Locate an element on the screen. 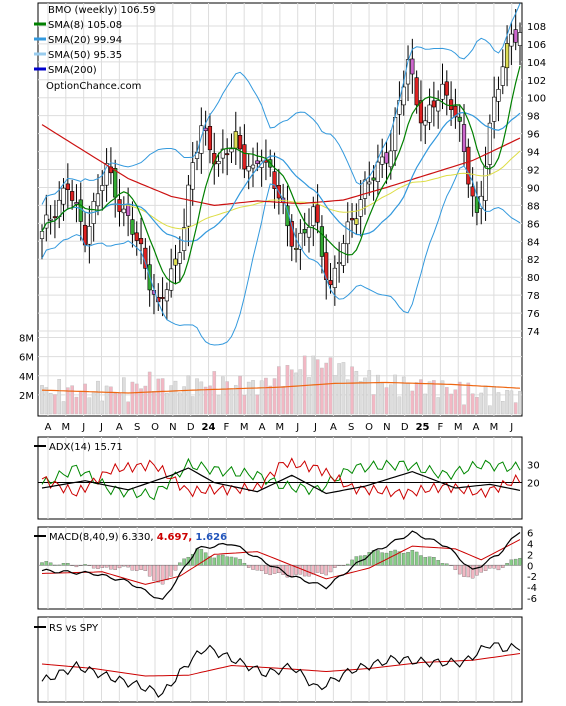 This screenshot has width=566, height=706. sma-200-line is located at coordinates (281, 165).